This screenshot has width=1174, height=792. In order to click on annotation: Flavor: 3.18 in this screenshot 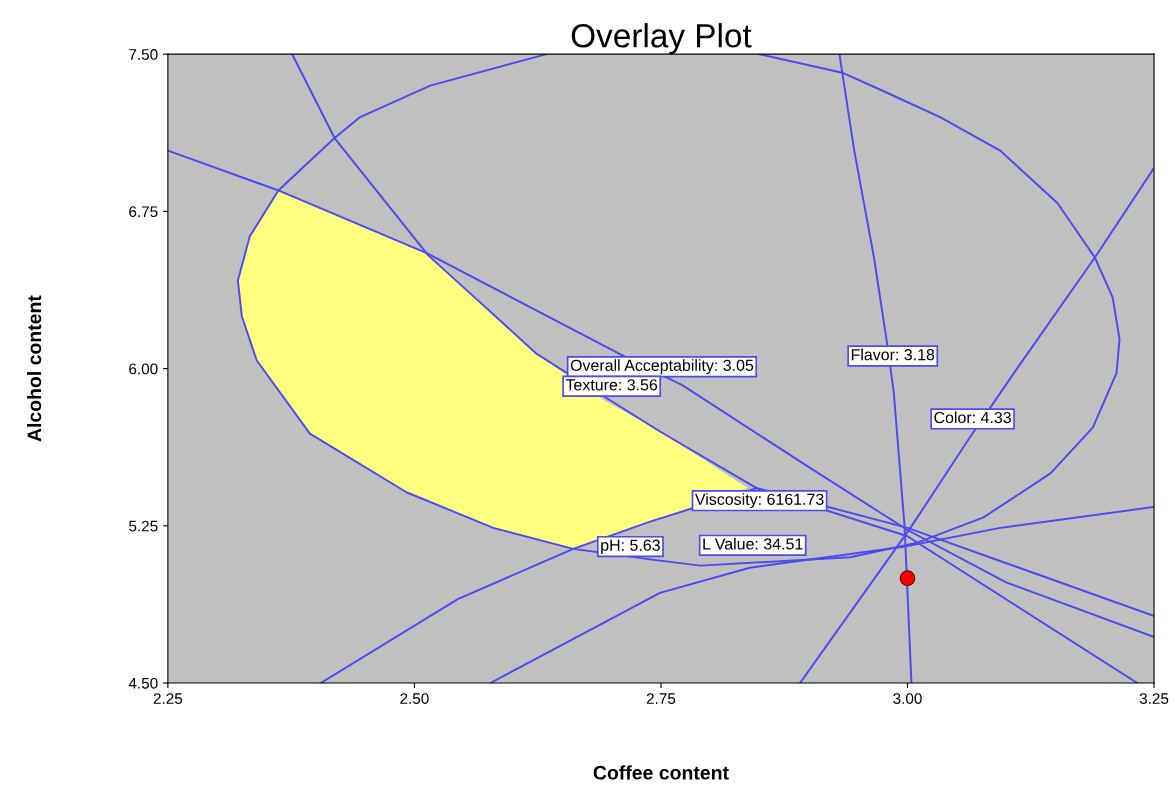, I will do `click(893, 354)`.